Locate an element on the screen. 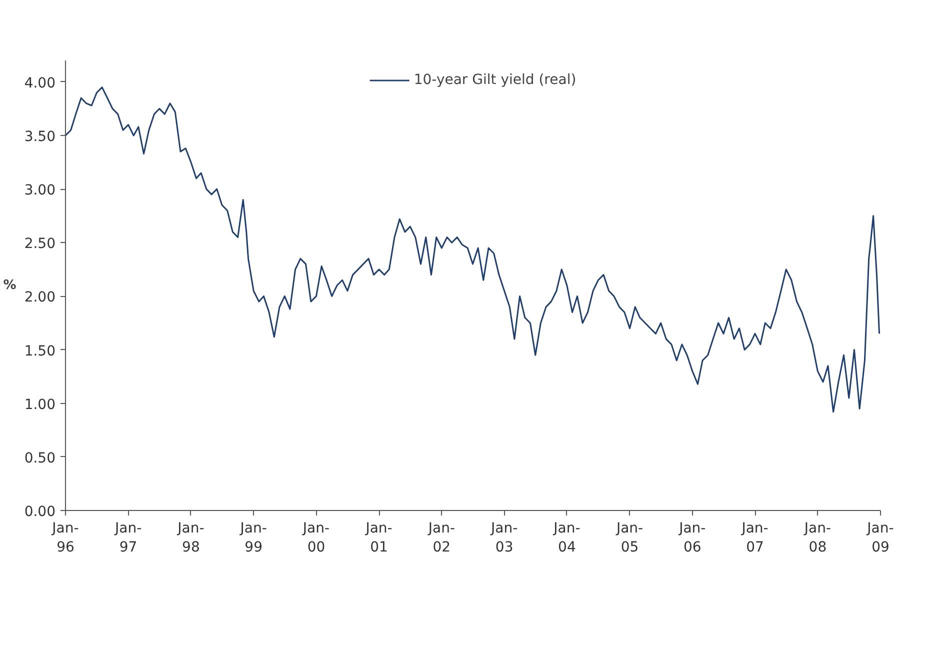  y-tick-label: 1.00 is located at coordinates (40, 404).